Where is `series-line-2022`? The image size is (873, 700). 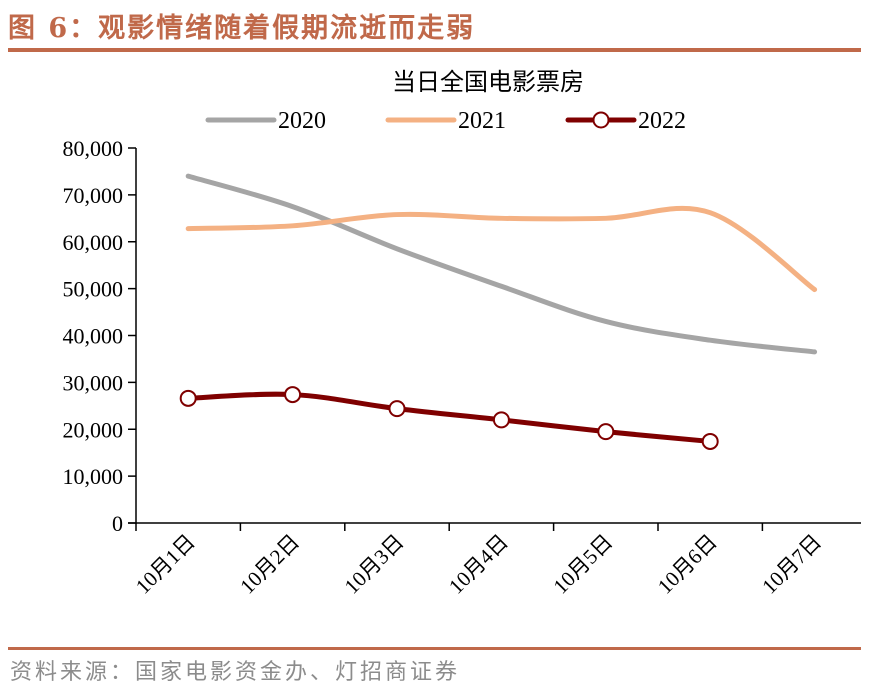 series-line-2022 is located at coordinates (449, 417).